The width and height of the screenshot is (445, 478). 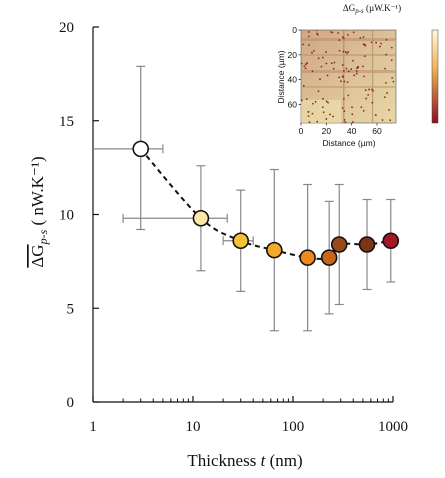 I want to click on x-tick-label: 1000, so click(x=393, y=427).